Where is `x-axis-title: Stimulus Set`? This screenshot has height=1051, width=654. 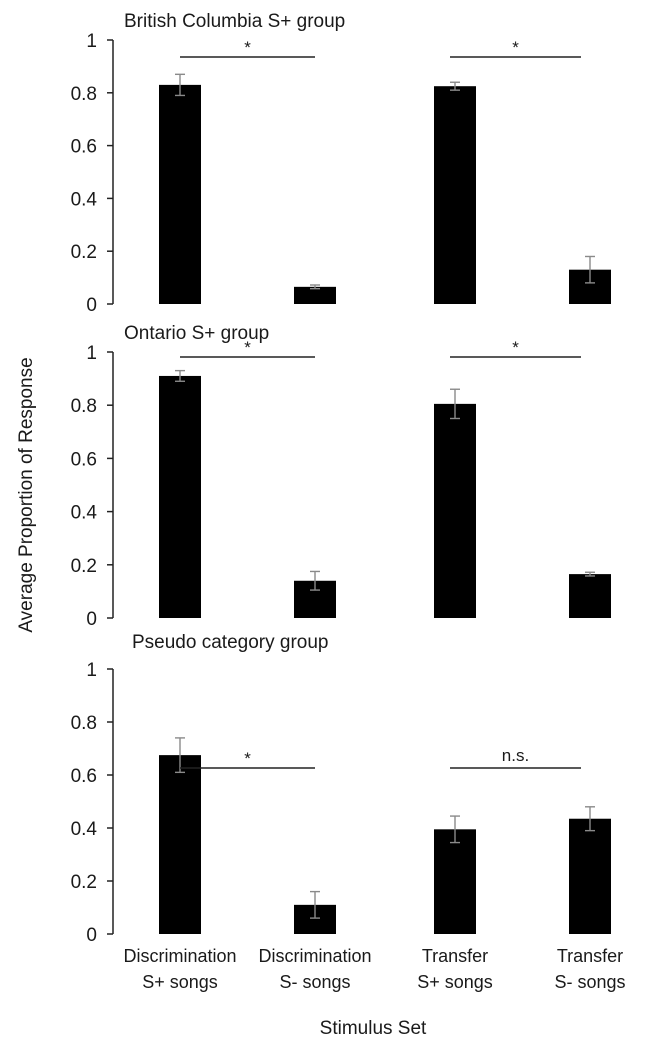
x-axis-title: Stimulus Set is located at coordinates (373, 1028).